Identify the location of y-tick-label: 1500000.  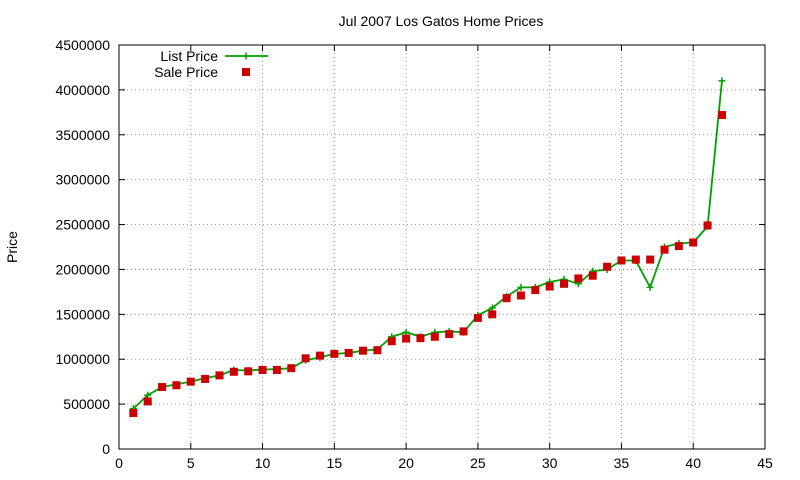
(82, 314).